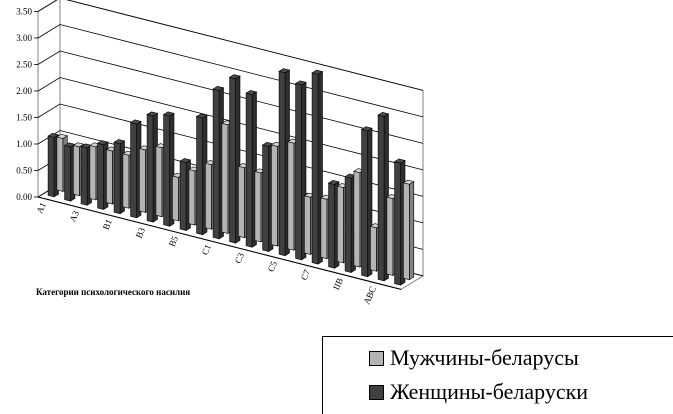 The height and width of the screenshot is (414, 673). What do you see at coordinates (41, 208) in the screenshot?
I see `x-tick-label: A1` at bounding box center [41, 208].